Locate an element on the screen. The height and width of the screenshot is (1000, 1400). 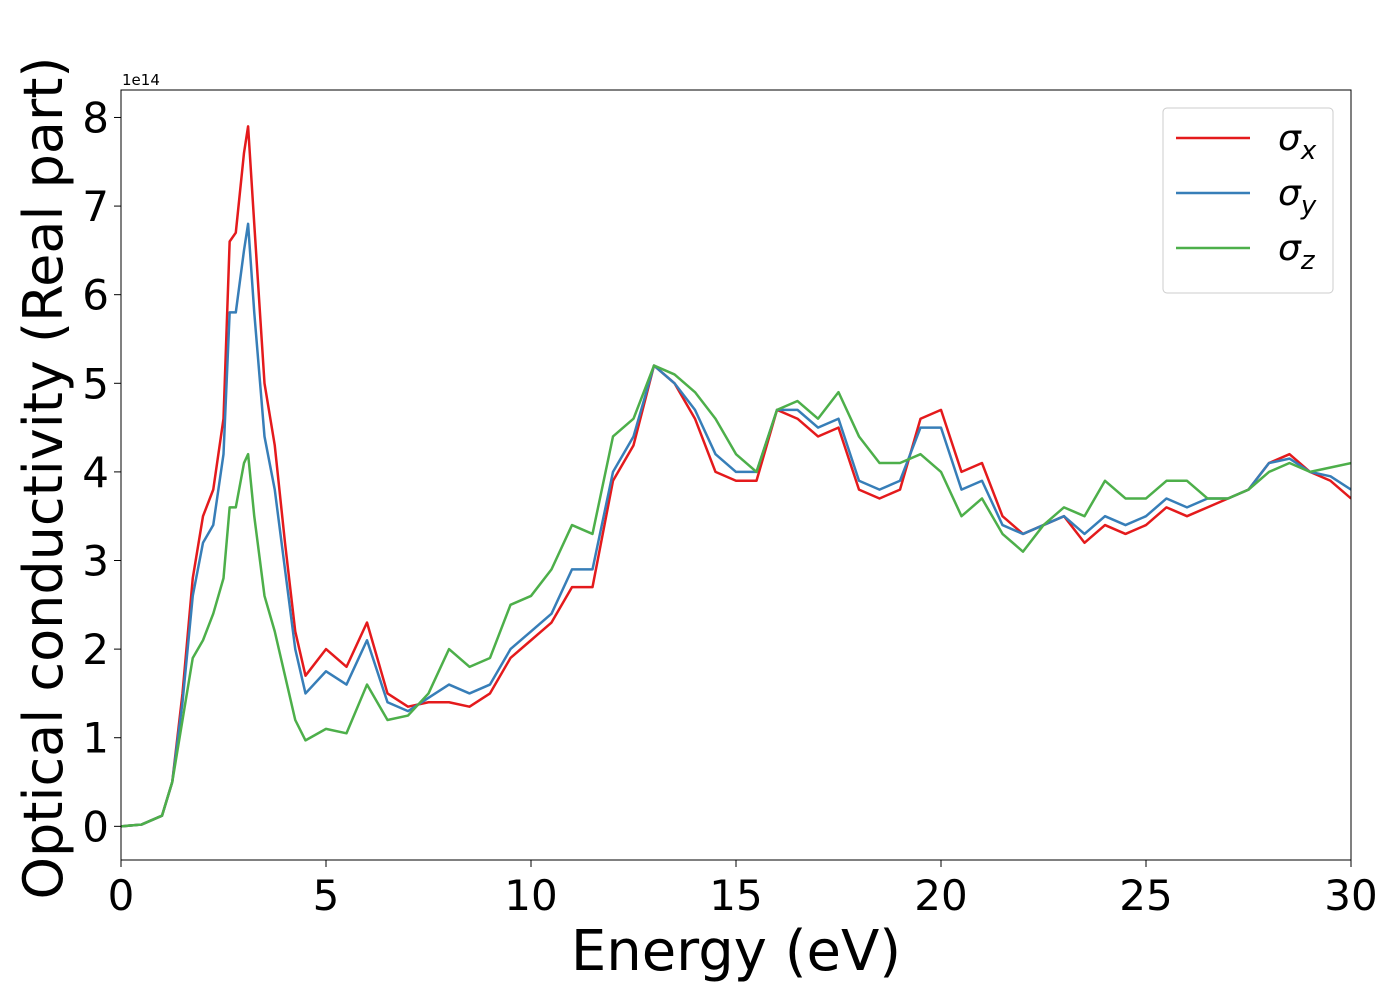
y-tick-label: 7 is located at coordinates (95, 206).